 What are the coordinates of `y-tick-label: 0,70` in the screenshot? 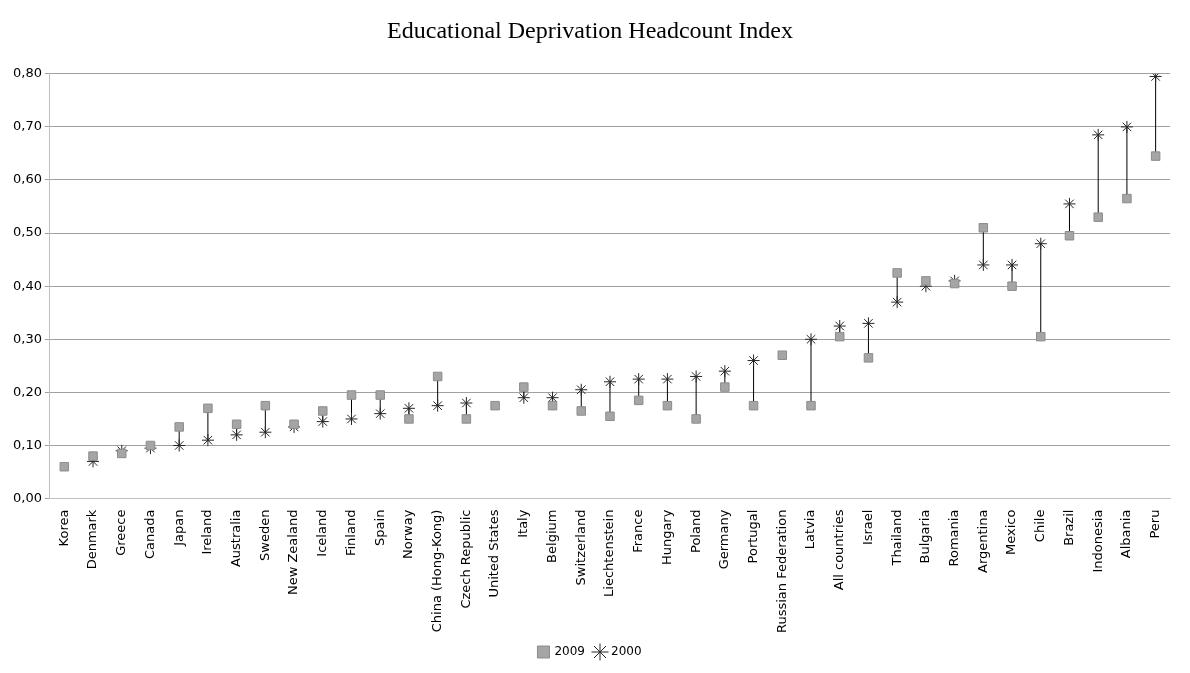 It's located at (27, 126).